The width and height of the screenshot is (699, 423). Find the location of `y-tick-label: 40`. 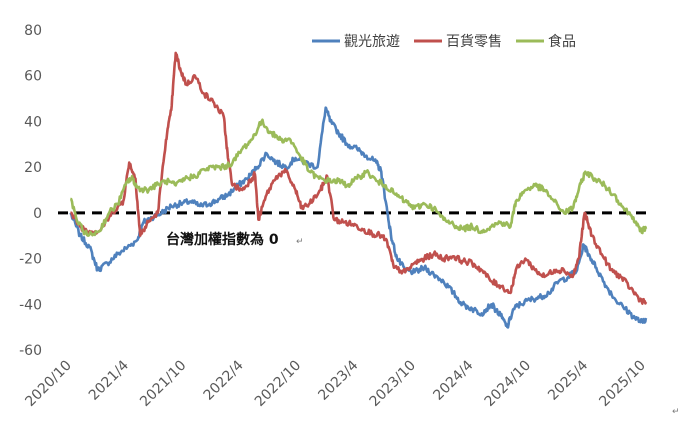

y-tick-label: 40 is located at coordinates (33, 122).